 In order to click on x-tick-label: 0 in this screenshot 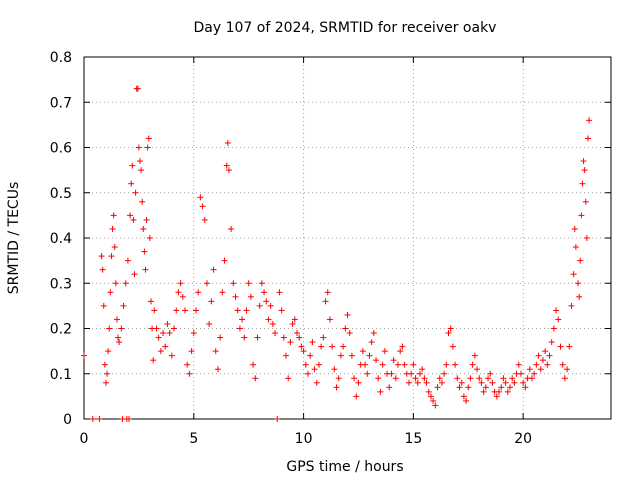, I will do `click(84, 439)`.